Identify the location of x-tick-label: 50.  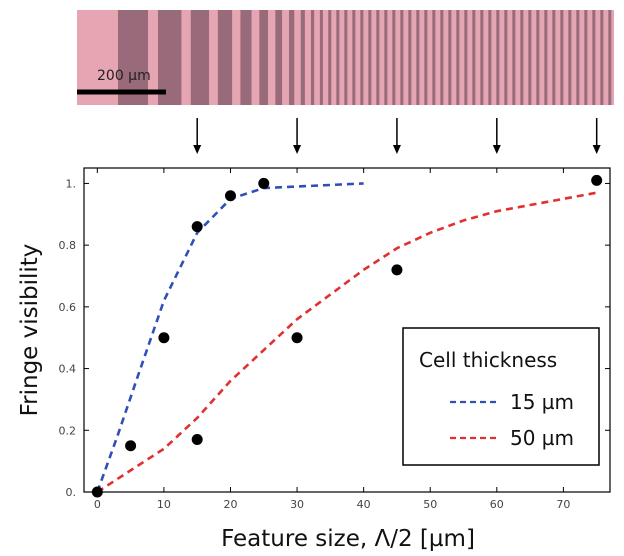
(430, 504).